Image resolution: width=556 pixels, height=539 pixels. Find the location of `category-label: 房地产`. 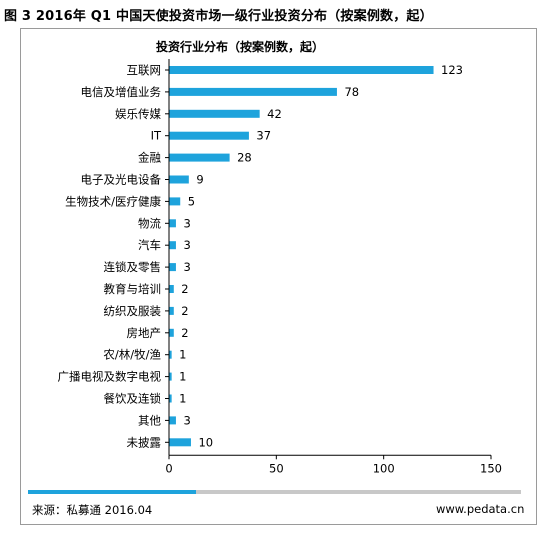

category-label: 房地产 is located at coordinates (144, 333).